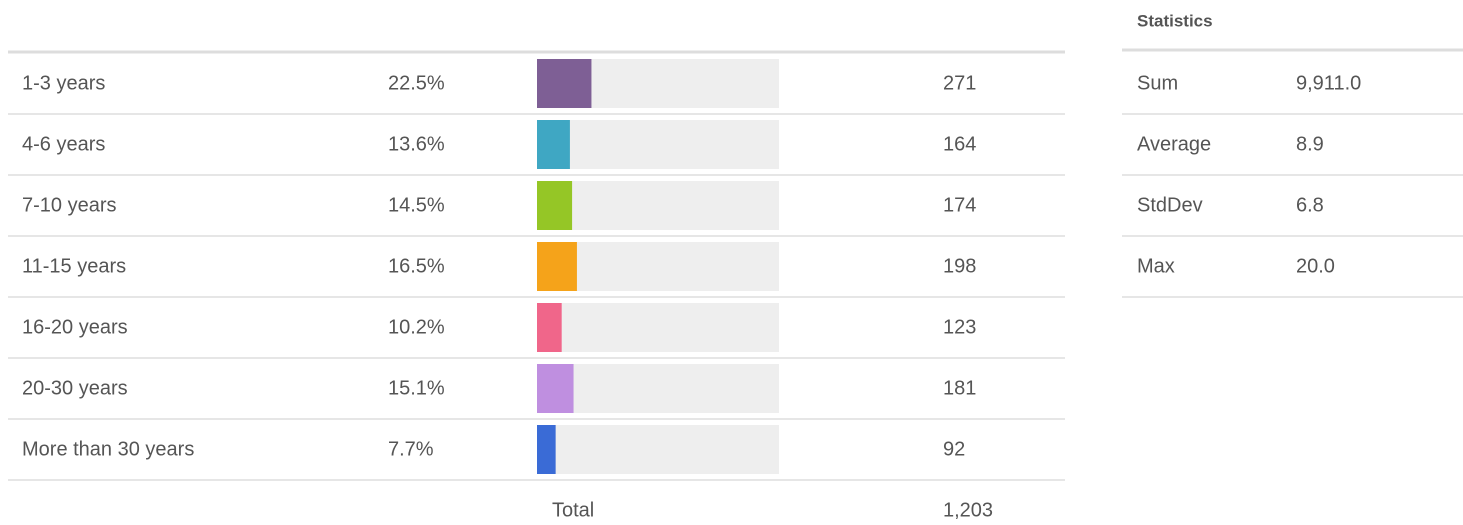 The height and width of the screenshot is (525, 1463). What do you see at coordinates (1175, 20) in the screenshot?
I see `stats-title: Statistics` at bounding box center [1175, 20].